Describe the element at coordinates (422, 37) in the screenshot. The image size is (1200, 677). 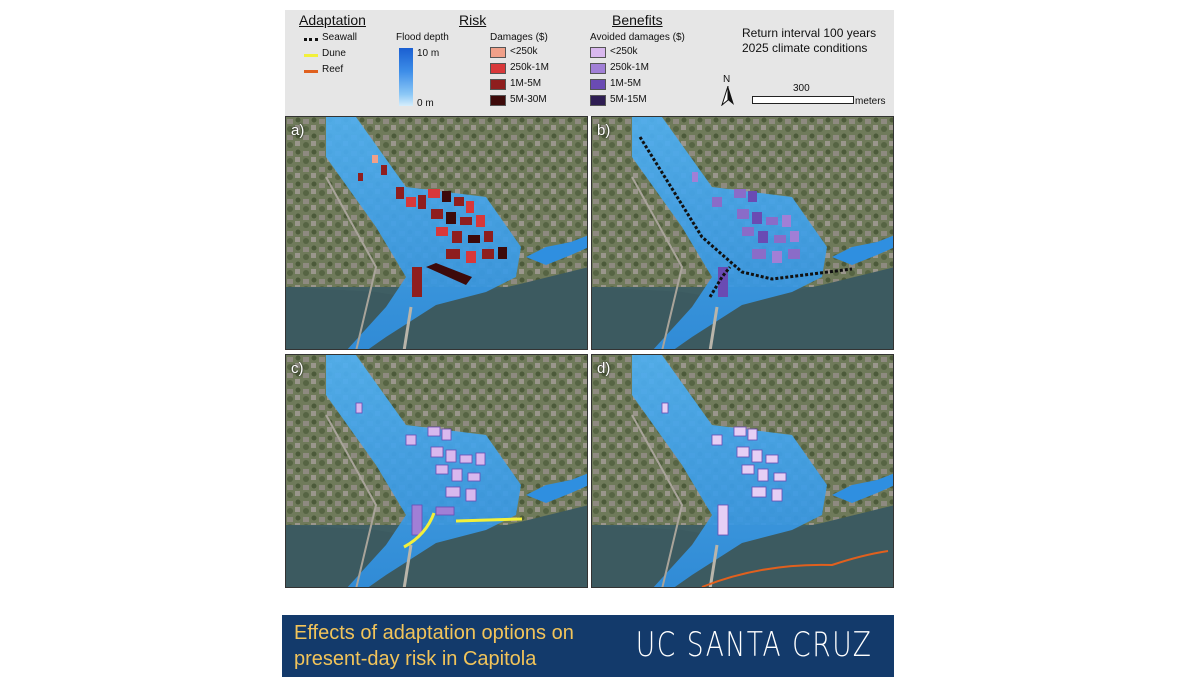
I see `flood-depth-title: Flood depth` at that location.